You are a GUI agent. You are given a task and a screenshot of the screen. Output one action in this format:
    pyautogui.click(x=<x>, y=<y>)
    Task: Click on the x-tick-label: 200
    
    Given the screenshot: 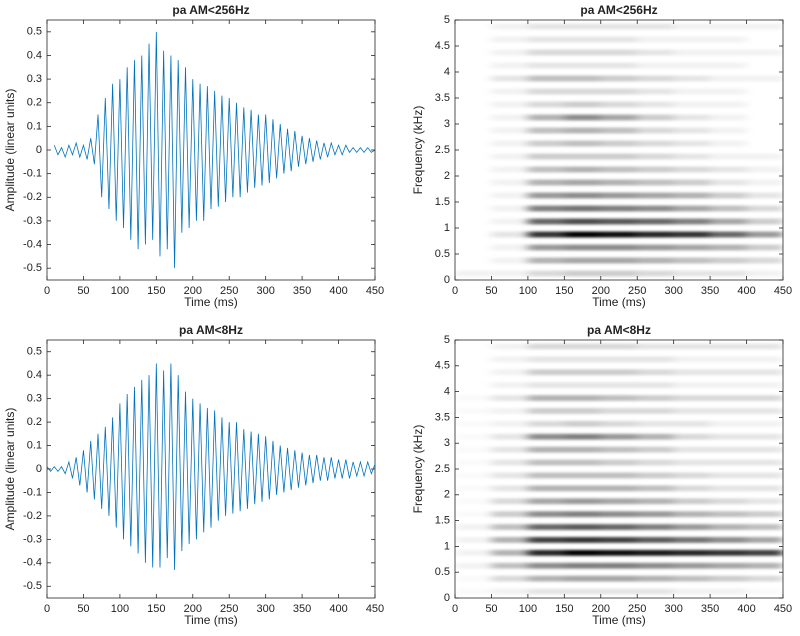 What is the action you would take?
    pyautogui.click(x=601, y=609)
    